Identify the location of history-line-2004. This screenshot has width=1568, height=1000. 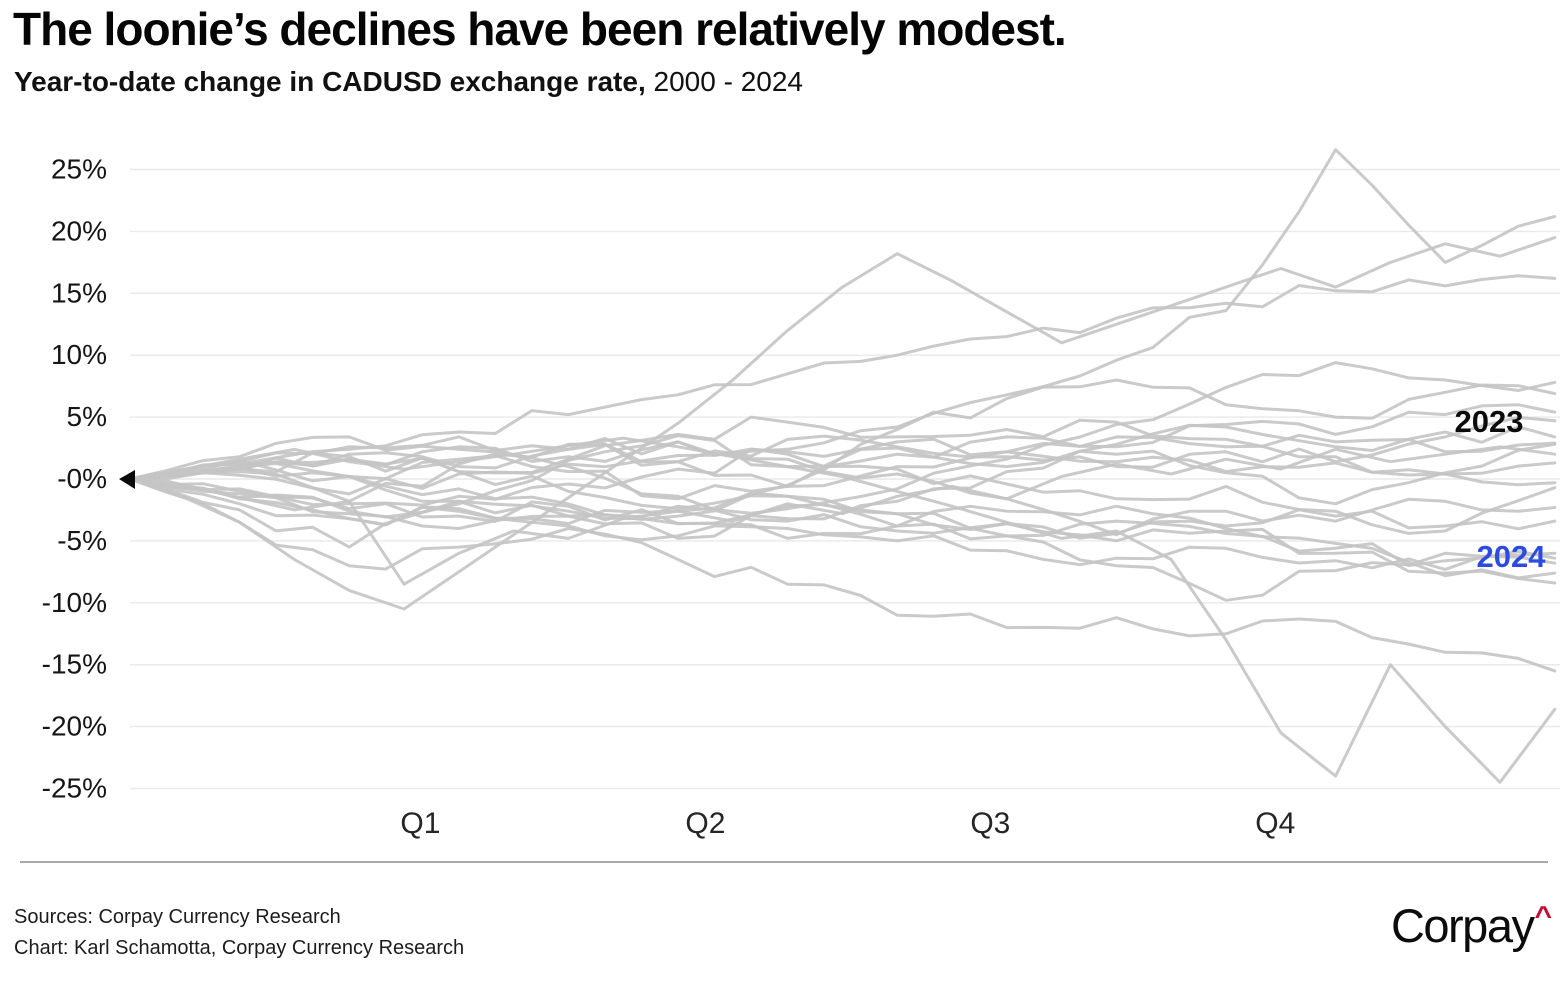
(842, 438).